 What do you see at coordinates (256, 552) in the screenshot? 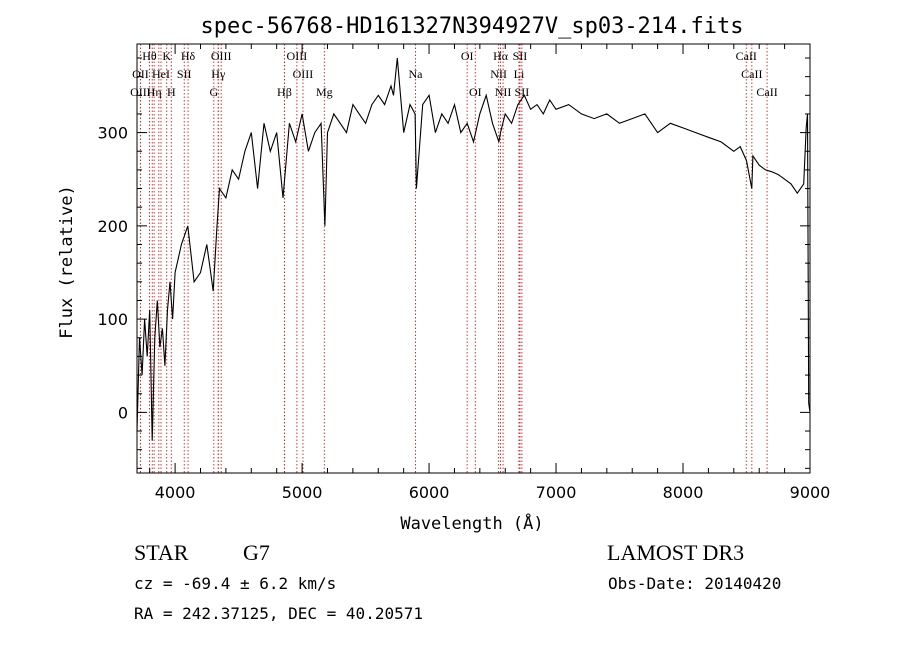
I see `spectral-subclass: G7` at bounding box center [256, 552].